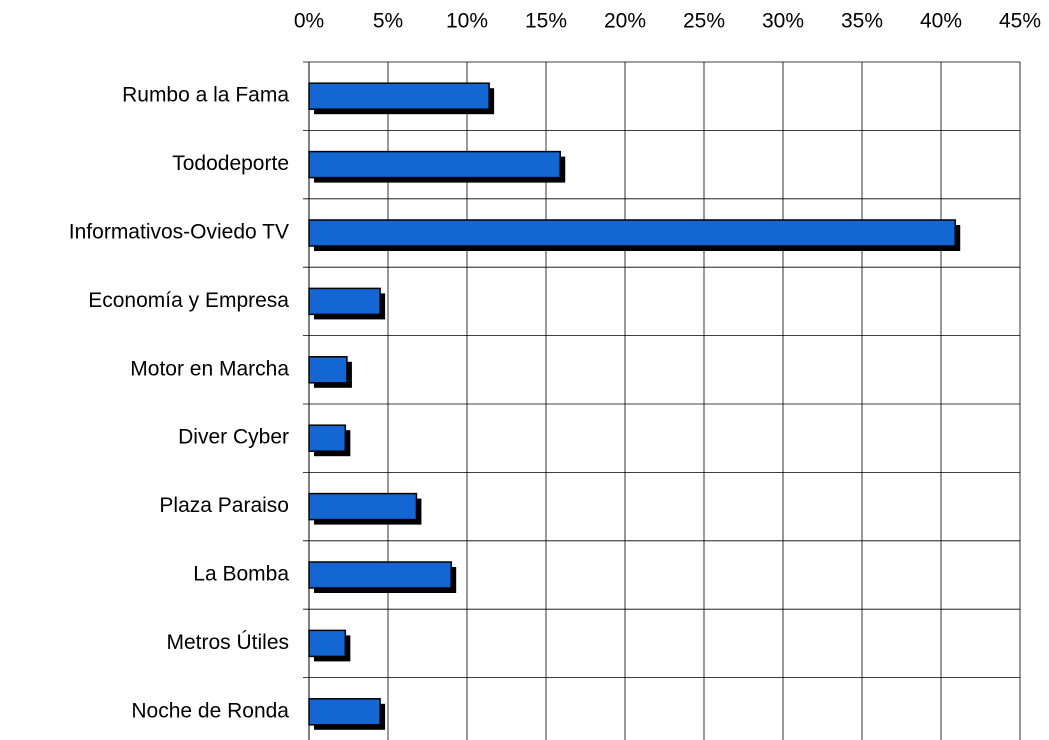 The width and height of the screenshot is (1049, 740). Describe the element at coordinates (188, 300) in the screenshot. I see `y-tick-label: Economía y Empresa` at that location.